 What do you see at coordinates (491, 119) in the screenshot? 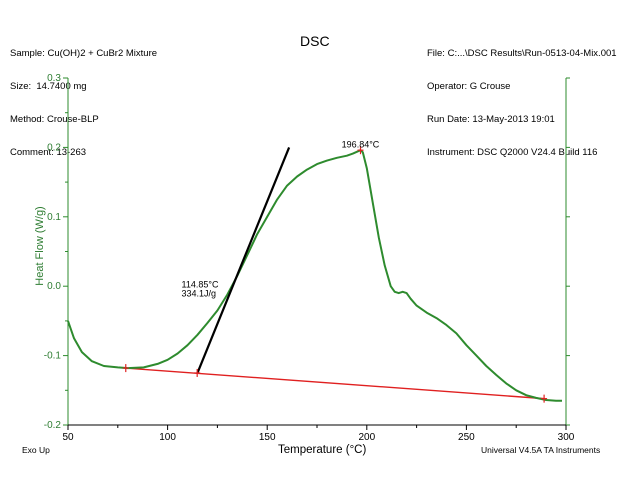
I see `run-date-line: Run Date: 13-May-2013 19:01` at bounding box center [491, 119].